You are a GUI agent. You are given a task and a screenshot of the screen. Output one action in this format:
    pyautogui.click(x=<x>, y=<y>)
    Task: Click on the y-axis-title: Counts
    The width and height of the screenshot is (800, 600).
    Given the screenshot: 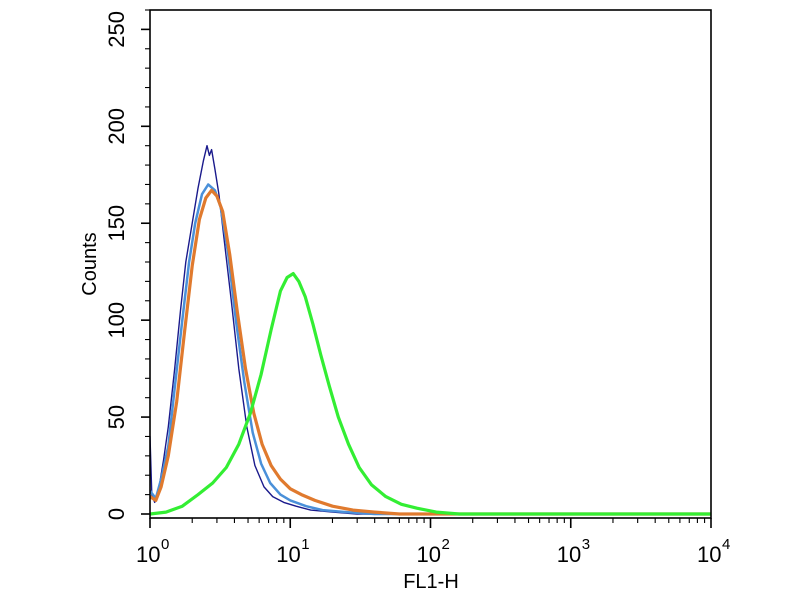 What is the action you would take?
    pyautogui.click(x=90, y=263)
    